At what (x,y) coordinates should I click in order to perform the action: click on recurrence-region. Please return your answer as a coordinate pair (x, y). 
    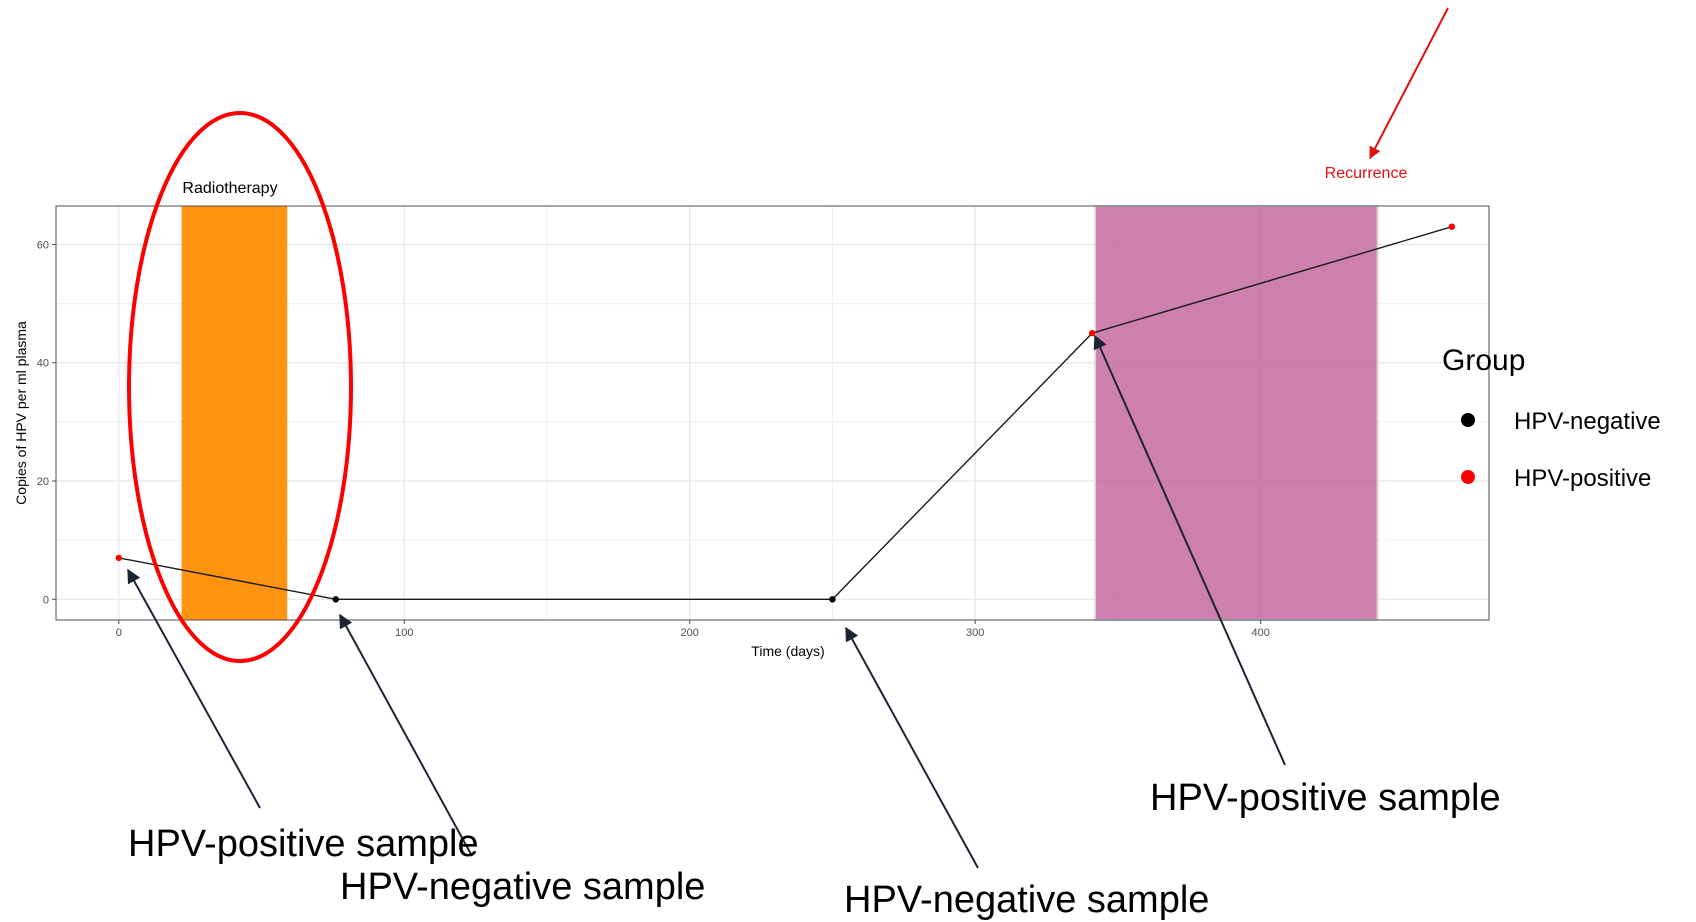
    Looking at the image, I should click on (1236, 413).